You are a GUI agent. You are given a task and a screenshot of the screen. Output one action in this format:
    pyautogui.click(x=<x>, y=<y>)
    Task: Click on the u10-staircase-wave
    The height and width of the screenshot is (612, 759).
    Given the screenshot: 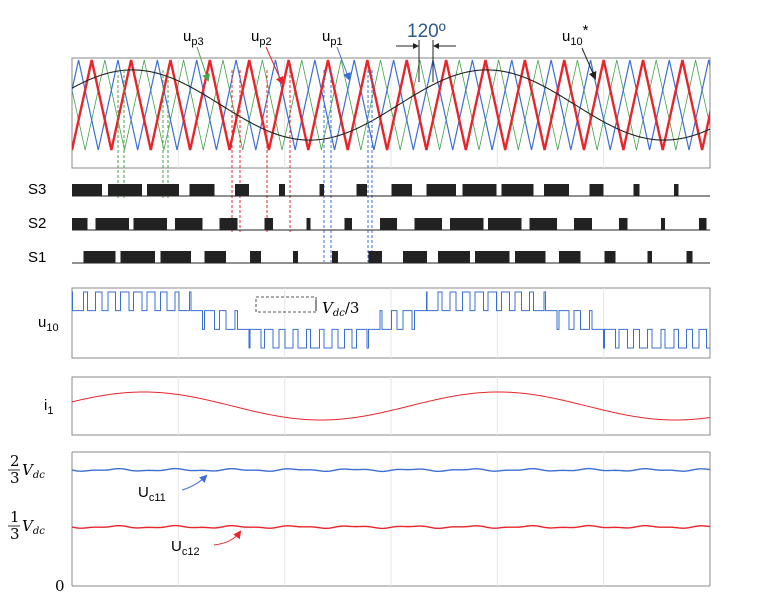 What is the action you would take?
    pyautogui.click(x=391, y=320)
    